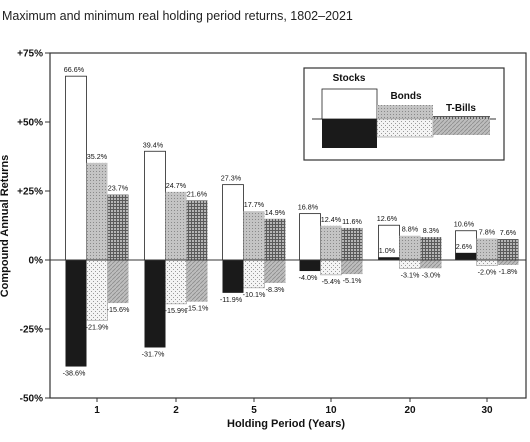  What do you see at coordinates (487, 410) in the screenshot?
I see `x-tick-label: 30` at bounding box center [487, 410].